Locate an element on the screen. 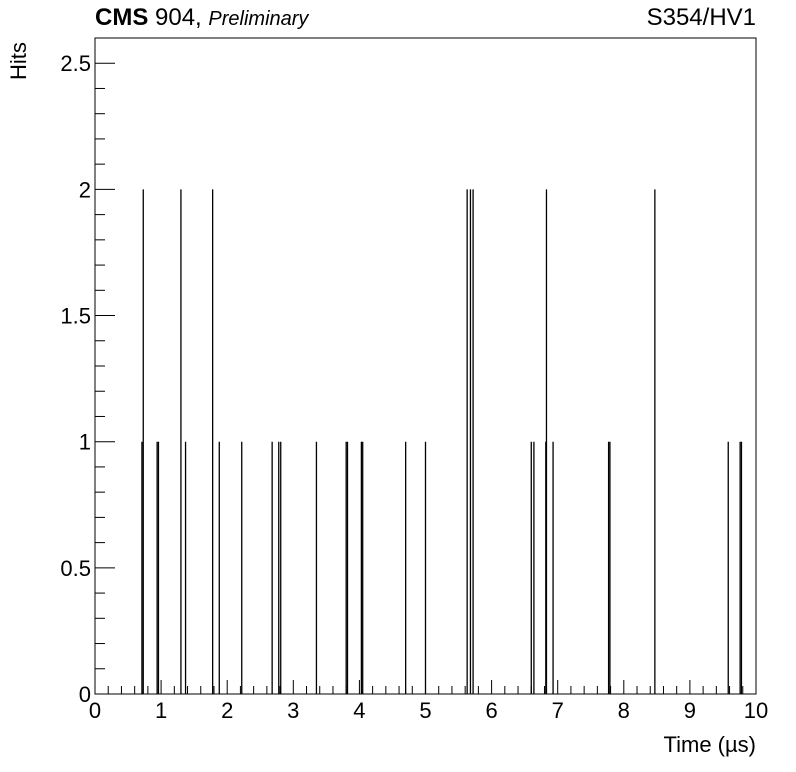 This screenshot has height=772, width=796. x-tick-label: 7 is located at coordinates (558, 710).